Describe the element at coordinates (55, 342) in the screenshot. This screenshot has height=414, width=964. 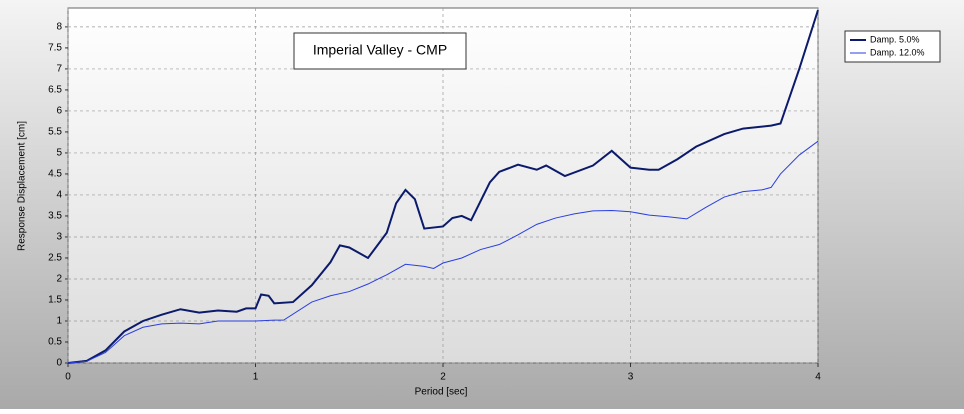
I see `y-tick-label: 0.5` at that location.